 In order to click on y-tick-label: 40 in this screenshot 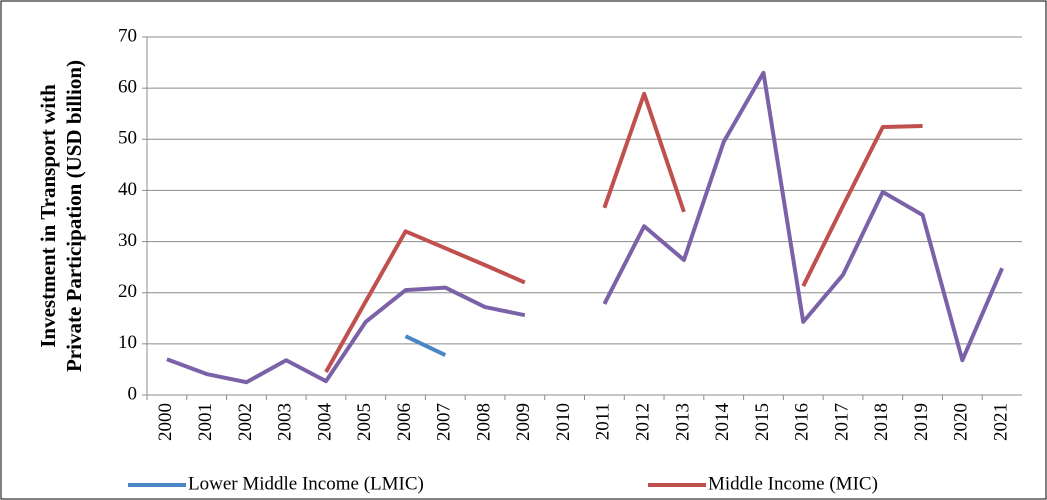, I will do `click(127, 189)`.